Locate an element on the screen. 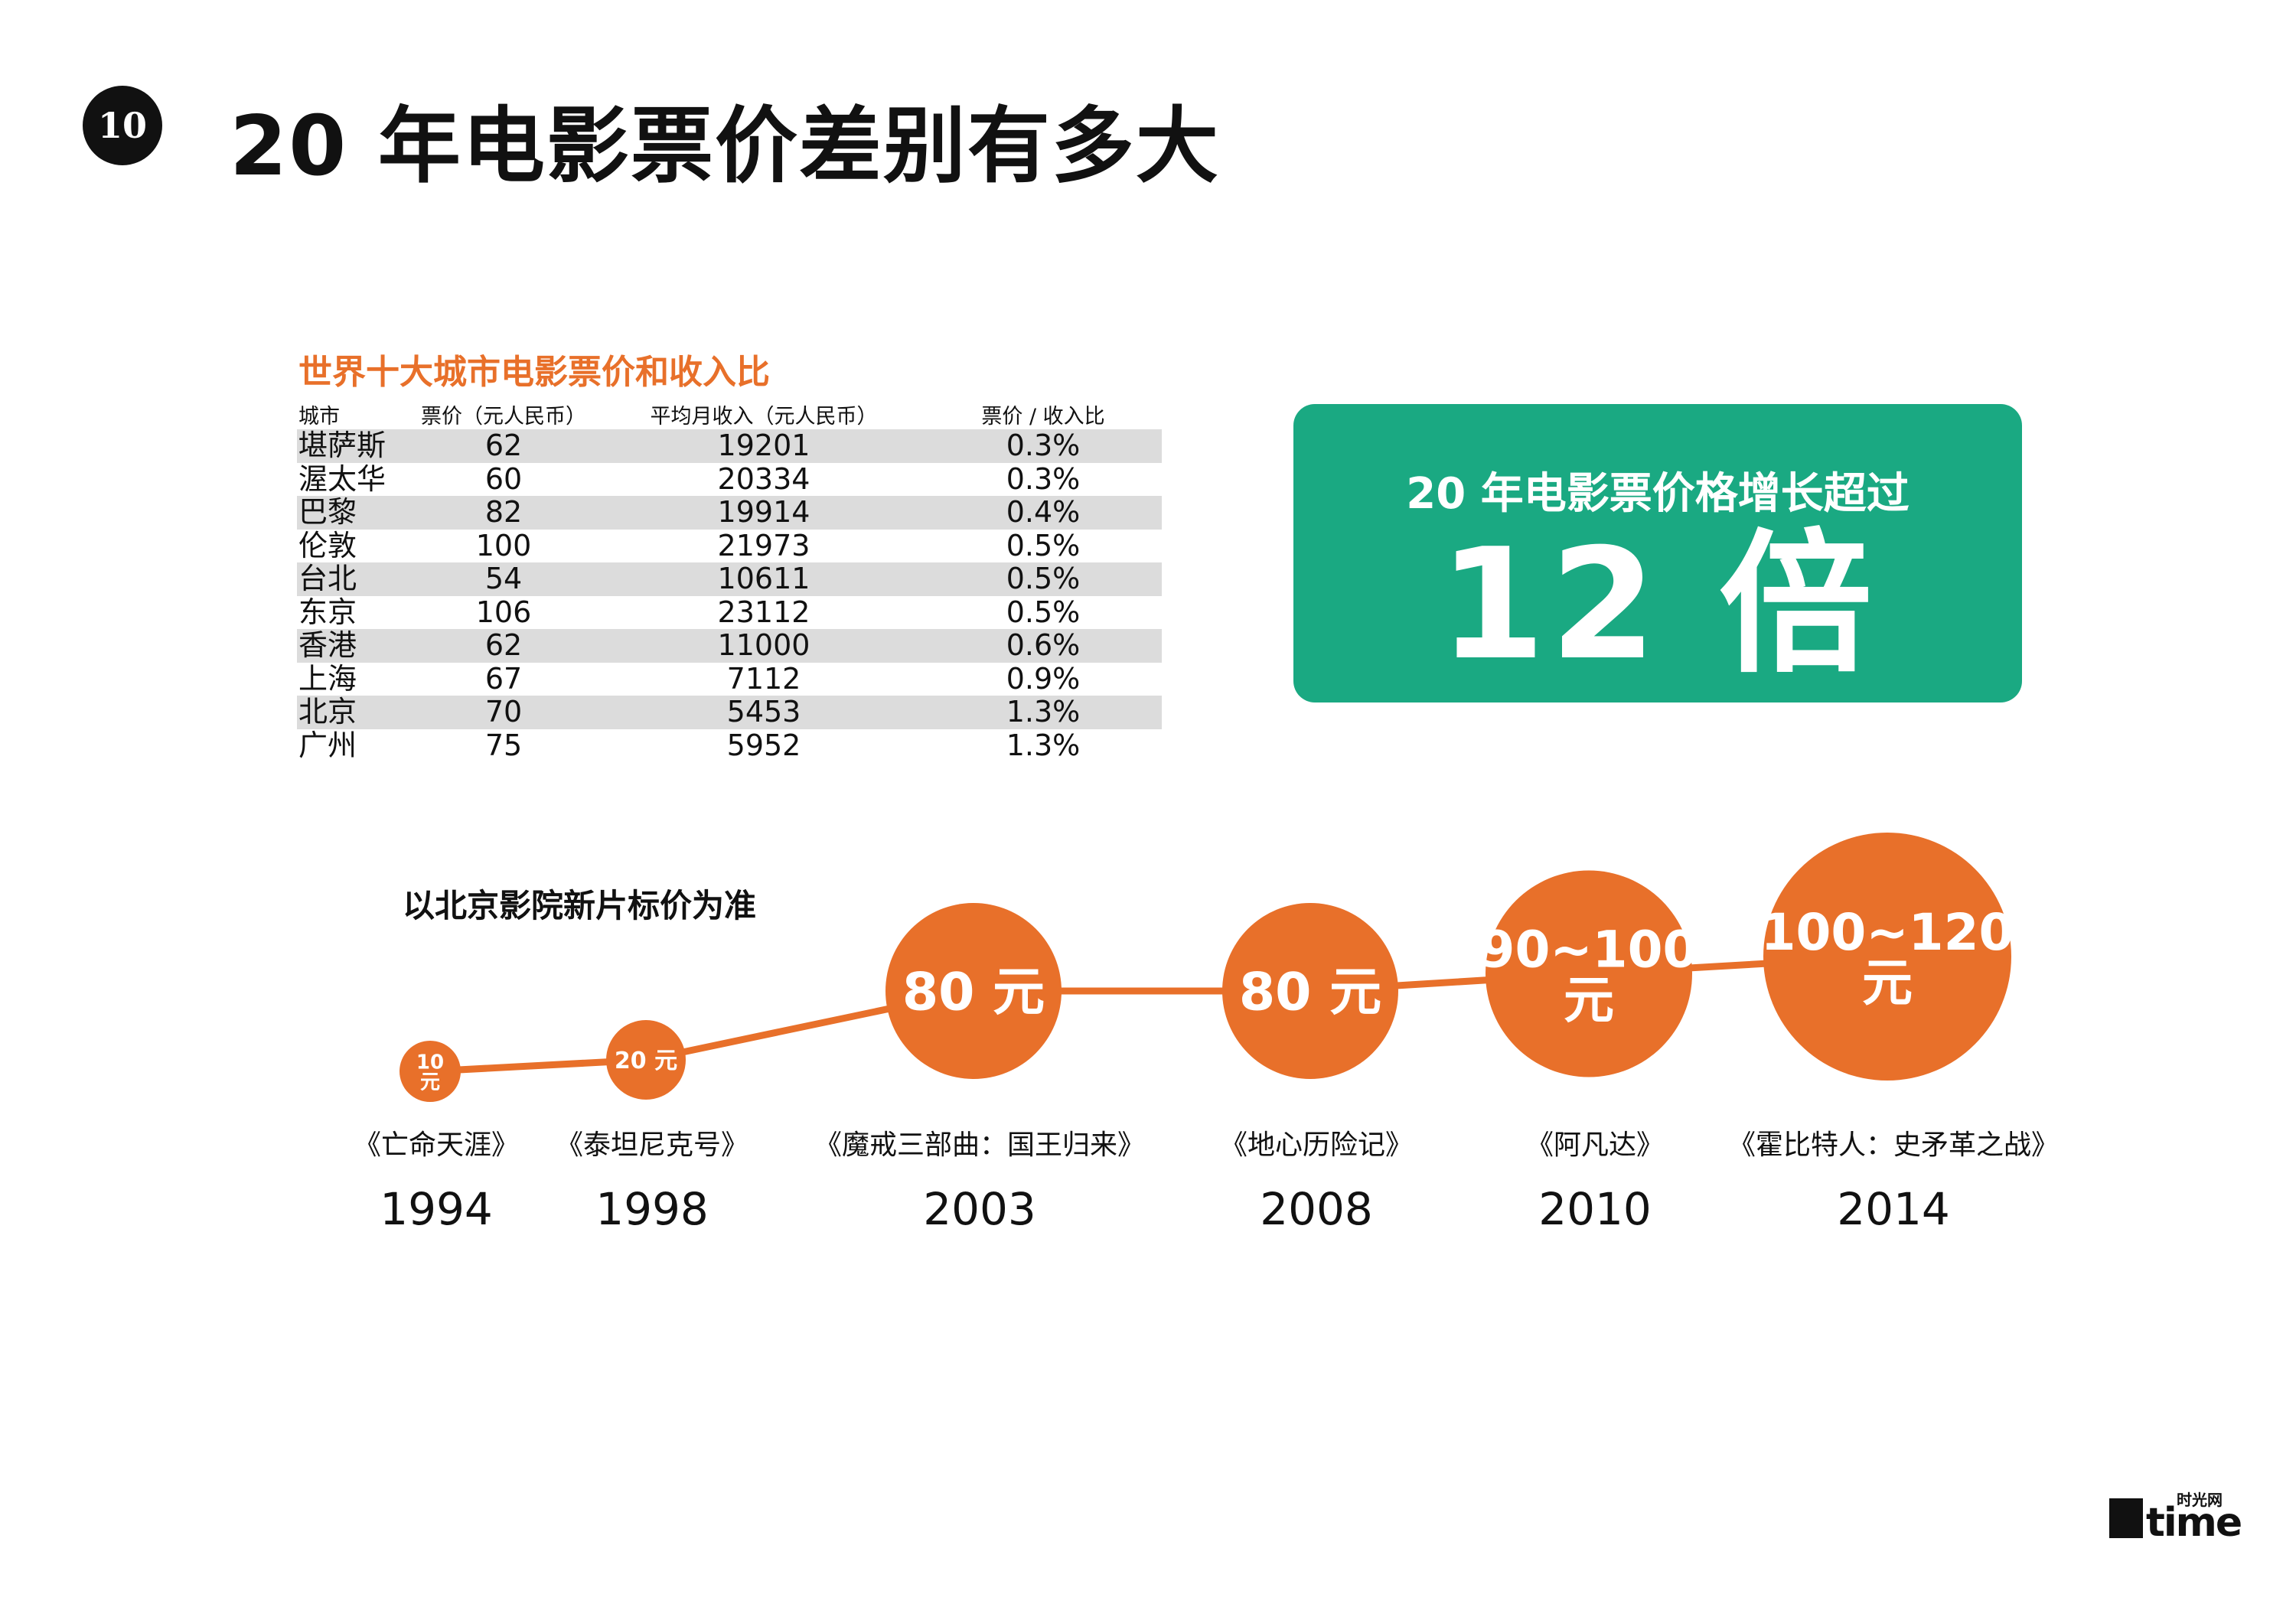 This screenshot has width=2296, height=1607. price-cell: 67 is located at coordinates (503, 678).